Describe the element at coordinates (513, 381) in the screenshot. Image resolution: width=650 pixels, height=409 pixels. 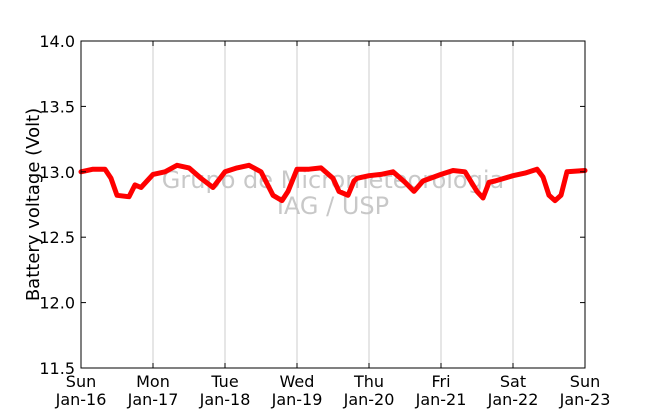
I see `x-tick-label-day: Sat` at that location.